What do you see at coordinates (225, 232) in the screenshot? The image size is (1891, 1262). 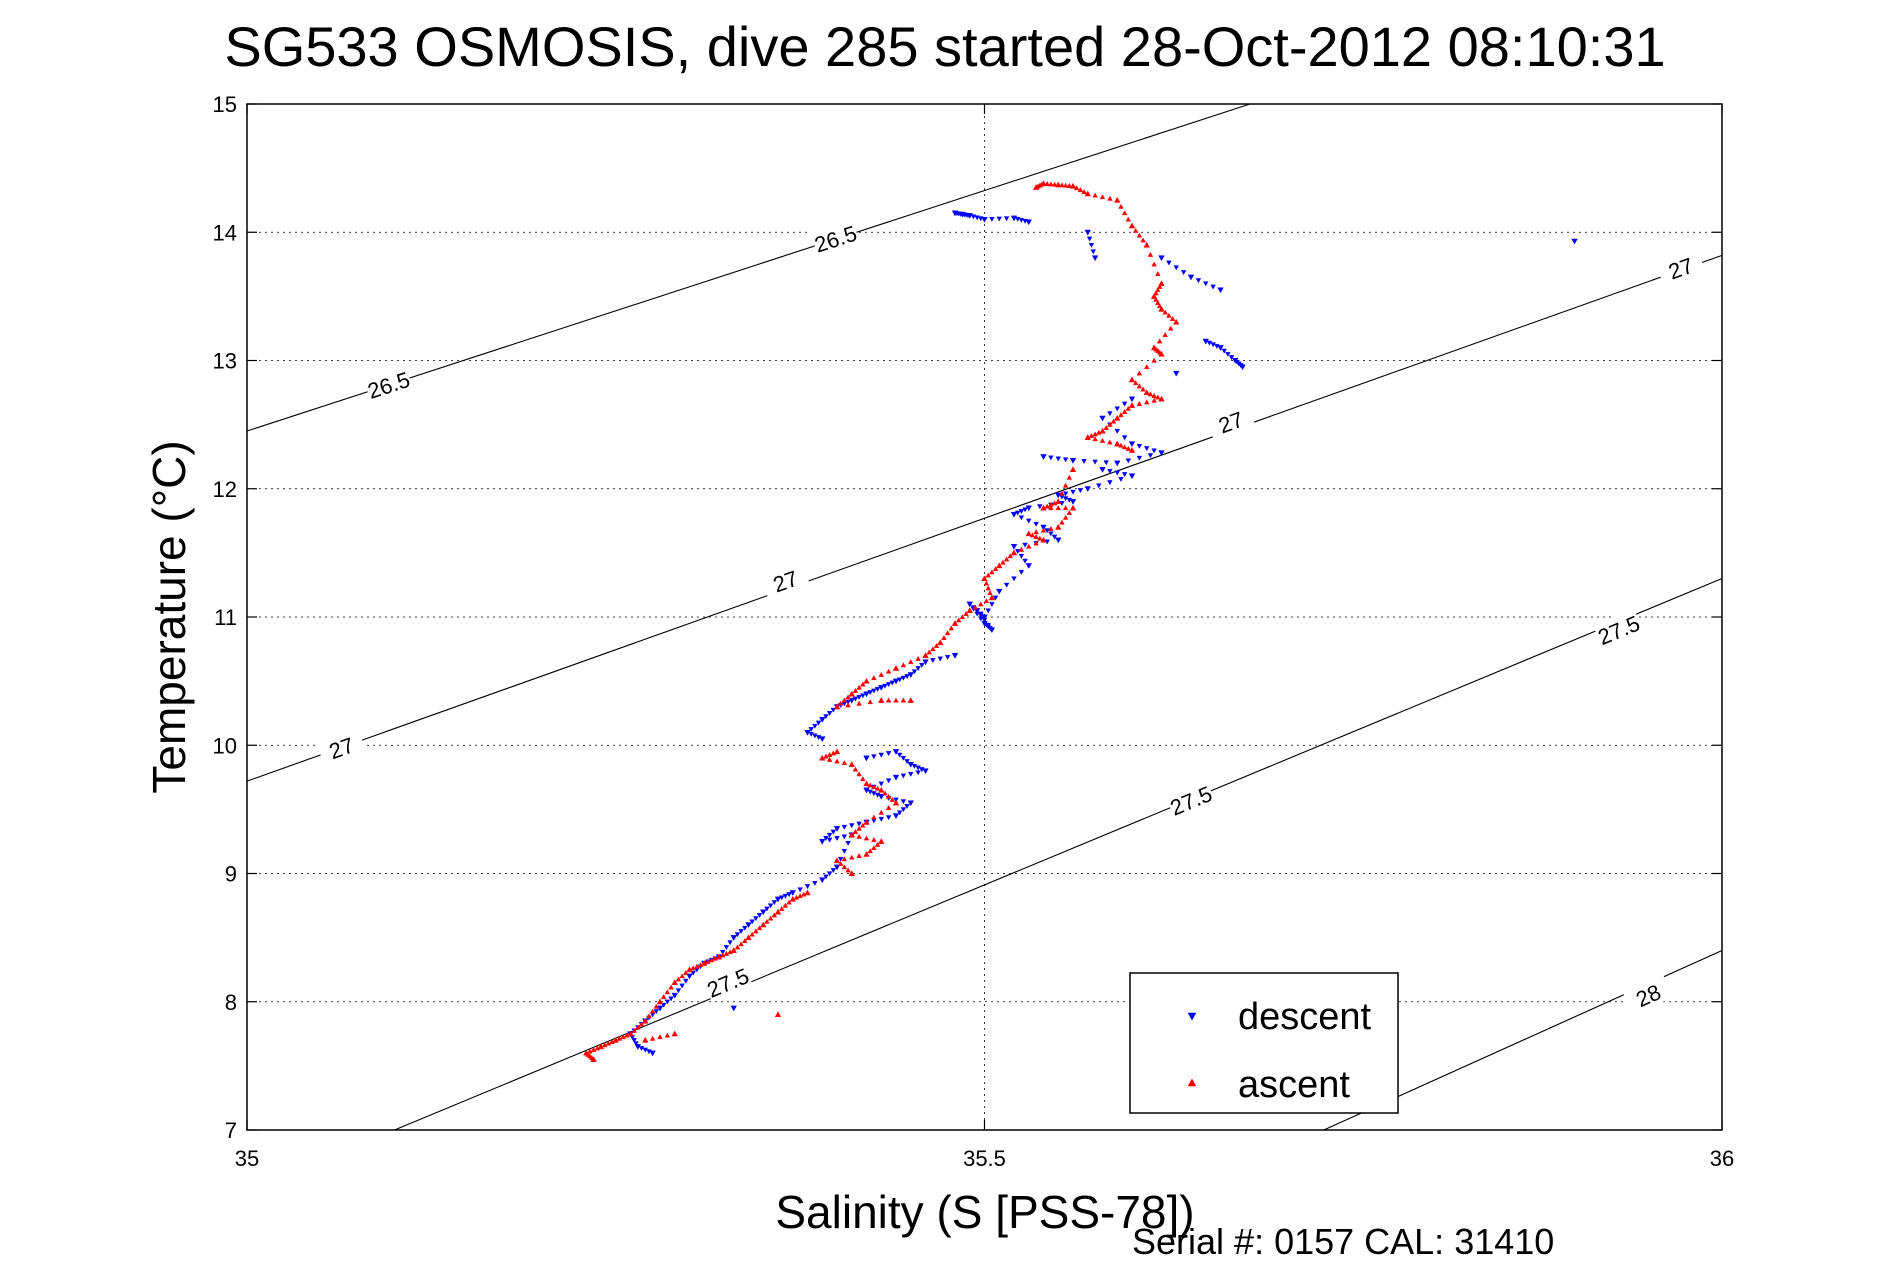 I see `y-tick-label: 14` at bounding box center [225, 232].